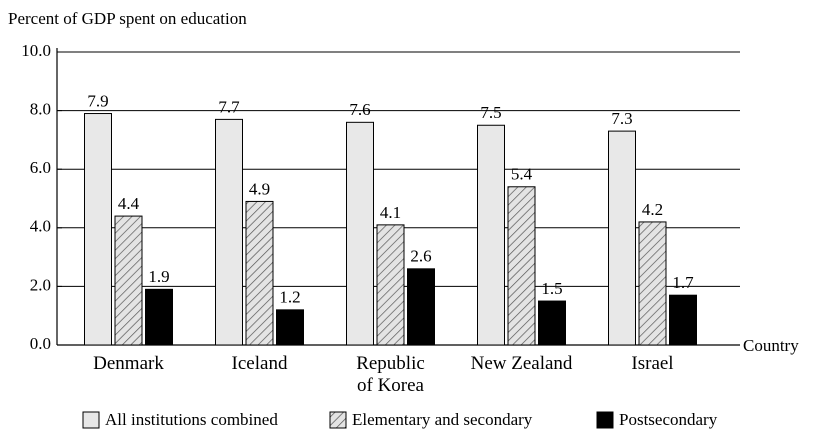  I want to click on data-label: 4.4, so click(129, 203).